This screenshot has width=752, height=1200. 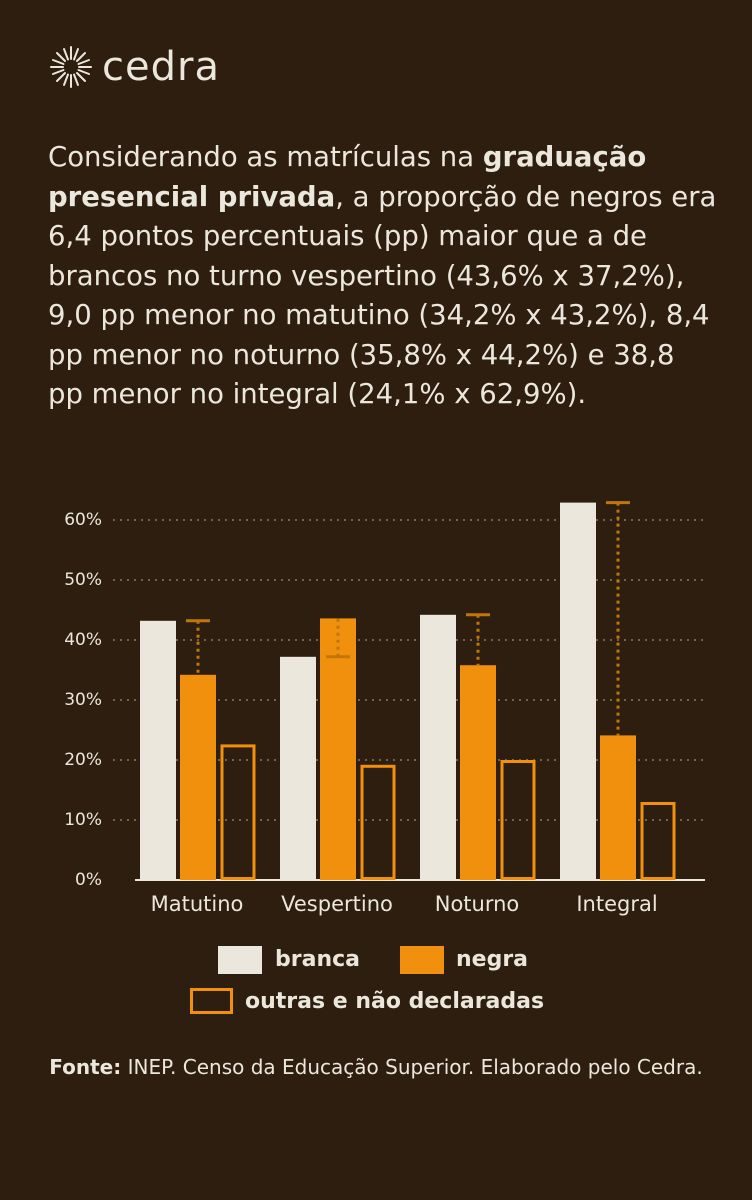 I want to click on legend-label: negra, so click(x=492, y=959).